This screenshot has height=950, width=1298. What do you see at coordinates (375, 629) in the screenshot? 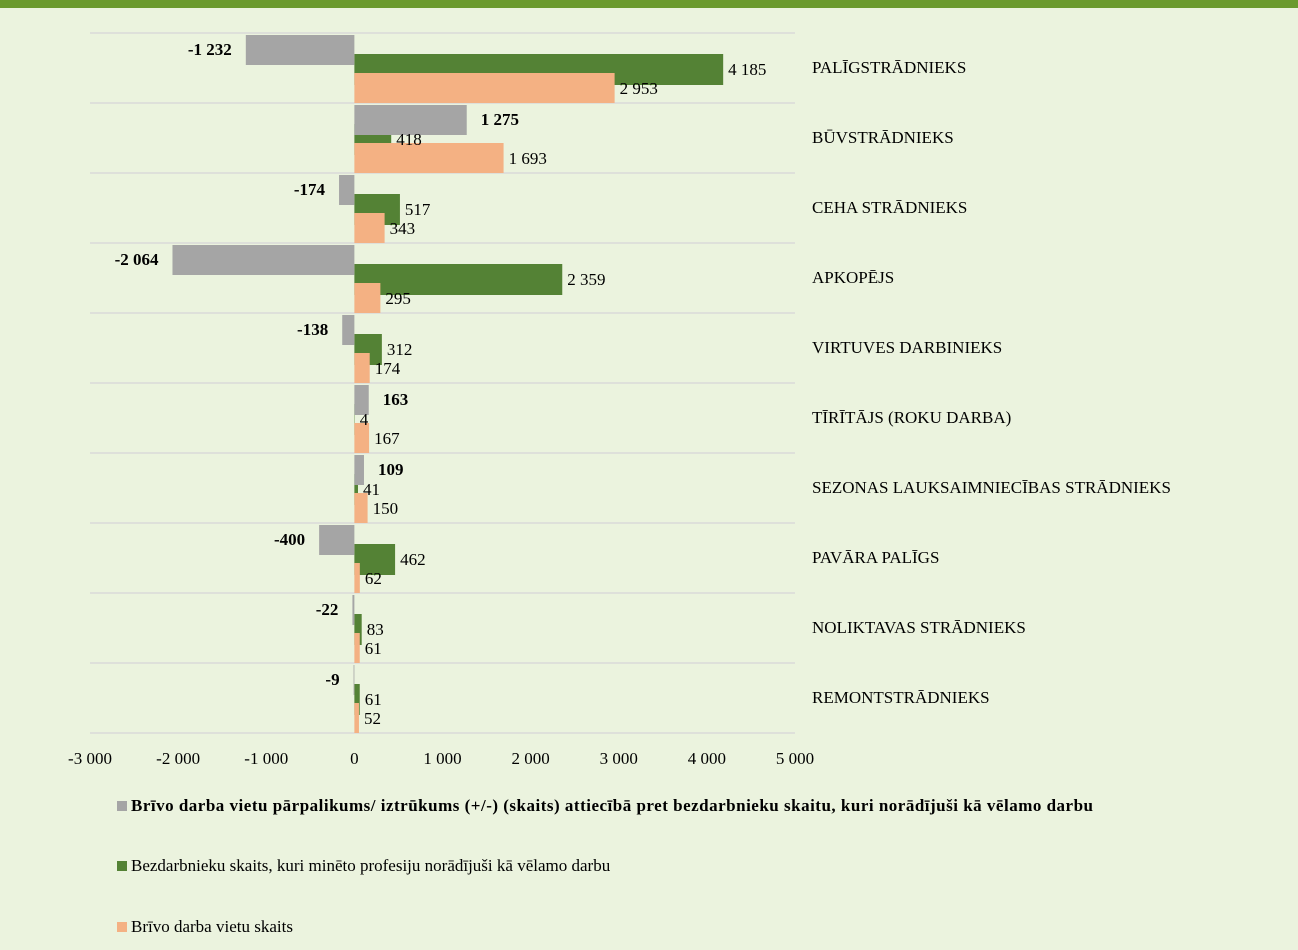
I see `value-label: 83` at bounding box center [375, 629].